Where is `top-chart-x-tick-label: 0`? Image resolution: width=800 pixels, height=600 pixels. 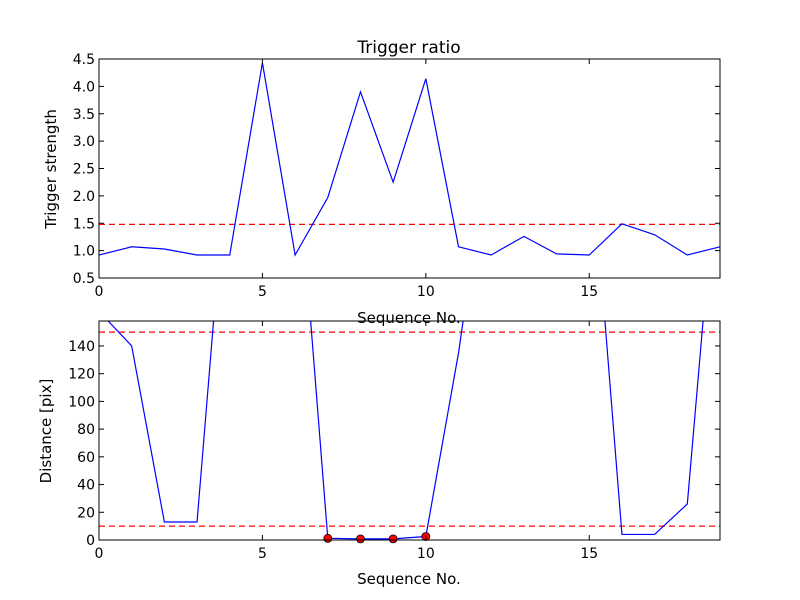
top-chart-x-tick-label: 0 is located at coordinates (99, 292).